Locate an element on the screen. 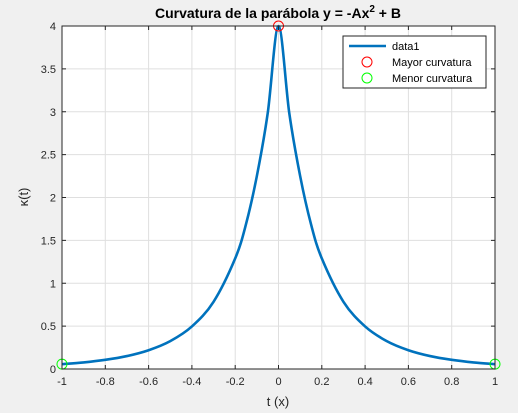 The height and width of the screenshot is (413, 518). x-tick-label: -0.4 is located at coordinates (191, 382).